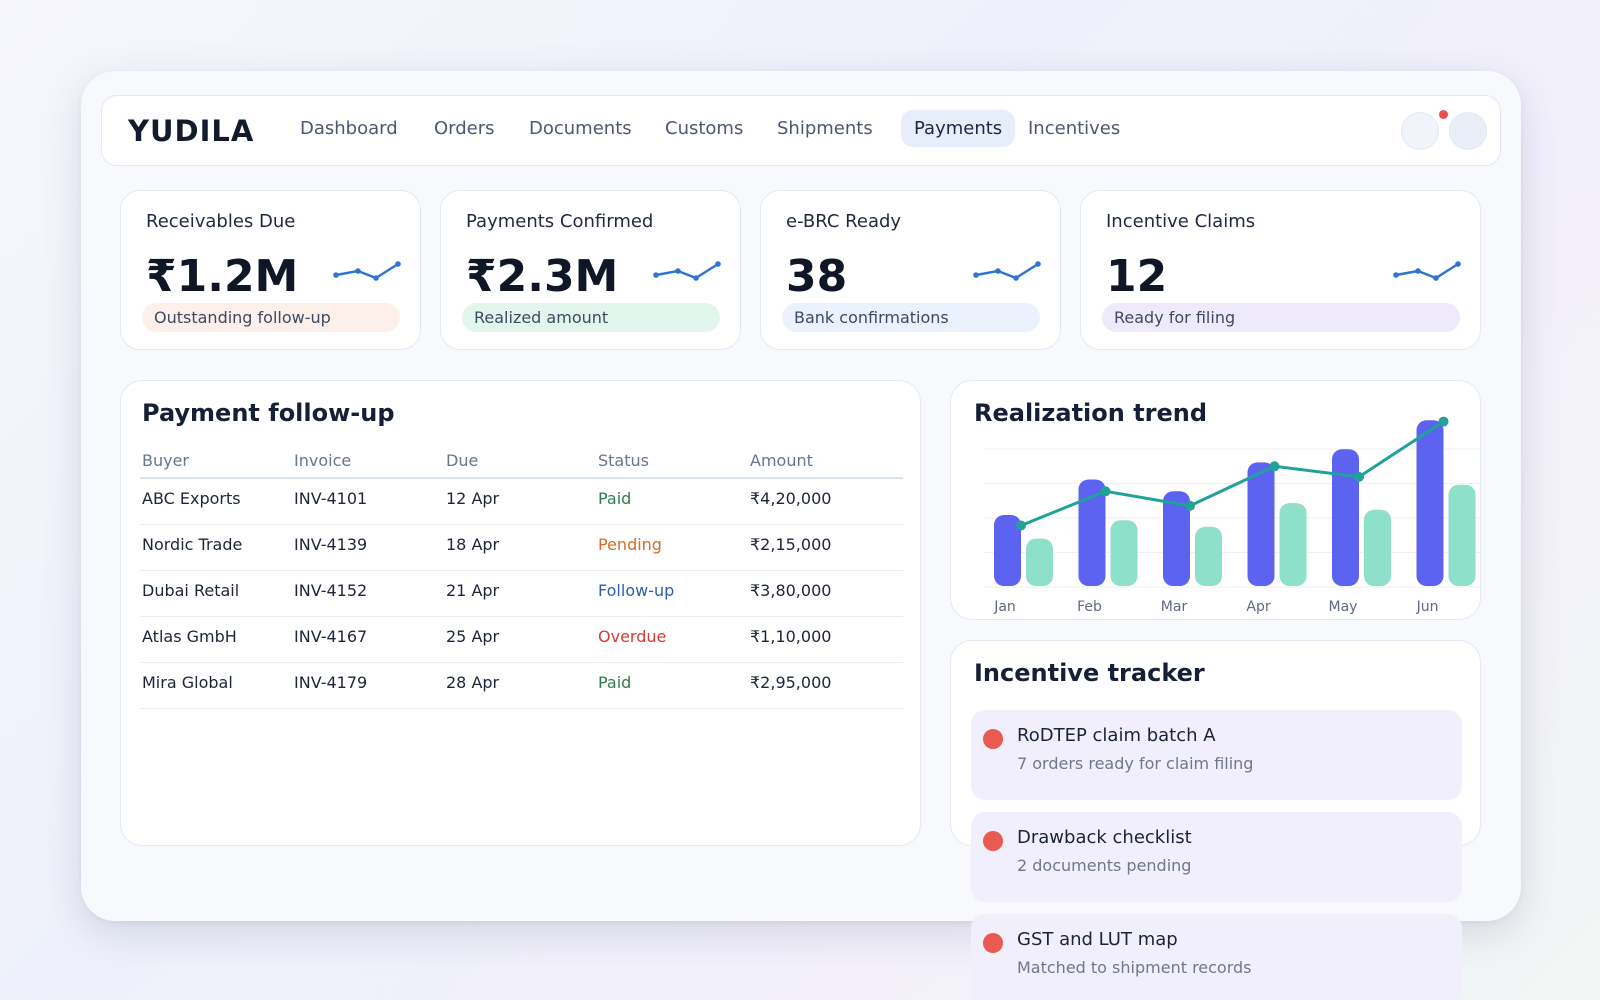  What do you see at coordinates (781, 460) in the screenshot?
I see `column-header-amount: Amount` at bounding box center [781, 460].